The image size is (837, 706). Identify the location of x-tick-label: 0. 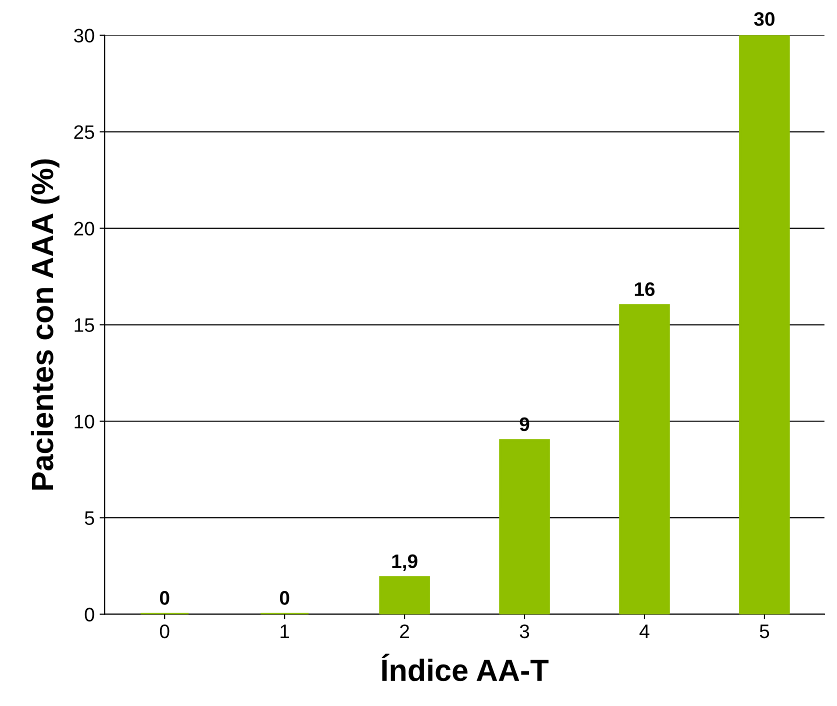
(165, 631).